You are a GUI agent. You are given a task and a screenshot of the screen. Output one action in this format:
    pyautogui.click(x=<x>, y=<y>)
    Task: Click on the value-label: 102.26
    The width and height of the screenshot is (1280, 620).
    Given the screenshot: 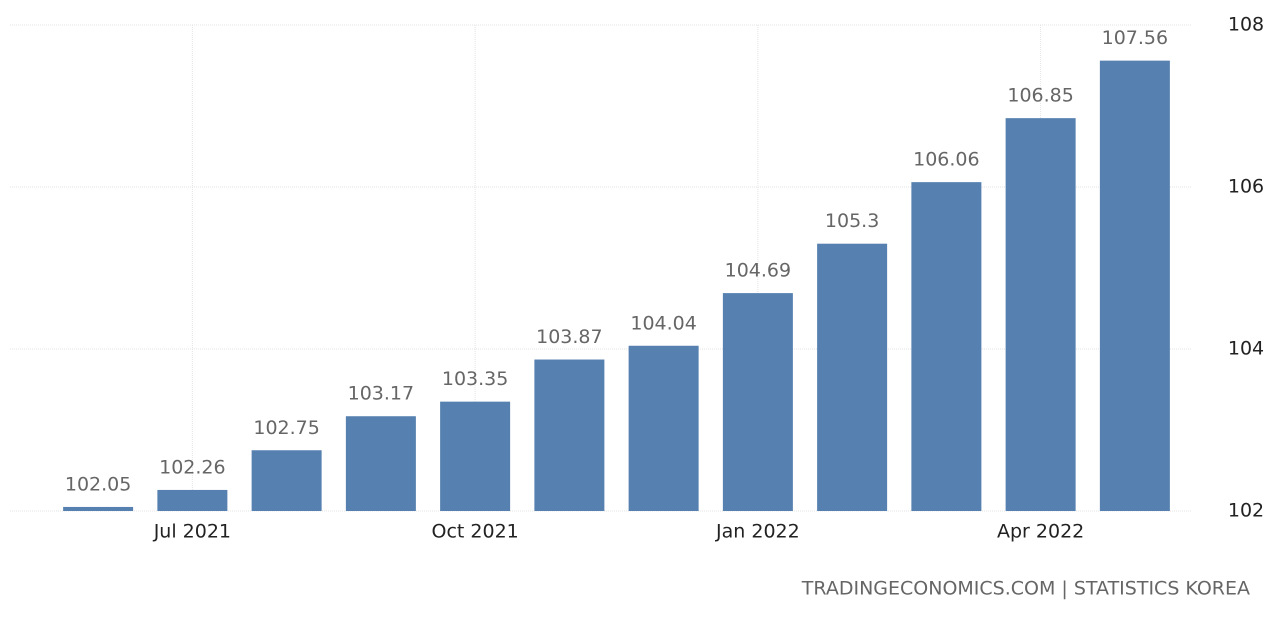 What is the action you would take?
    pyautogui.click(x=192, y=467)
    